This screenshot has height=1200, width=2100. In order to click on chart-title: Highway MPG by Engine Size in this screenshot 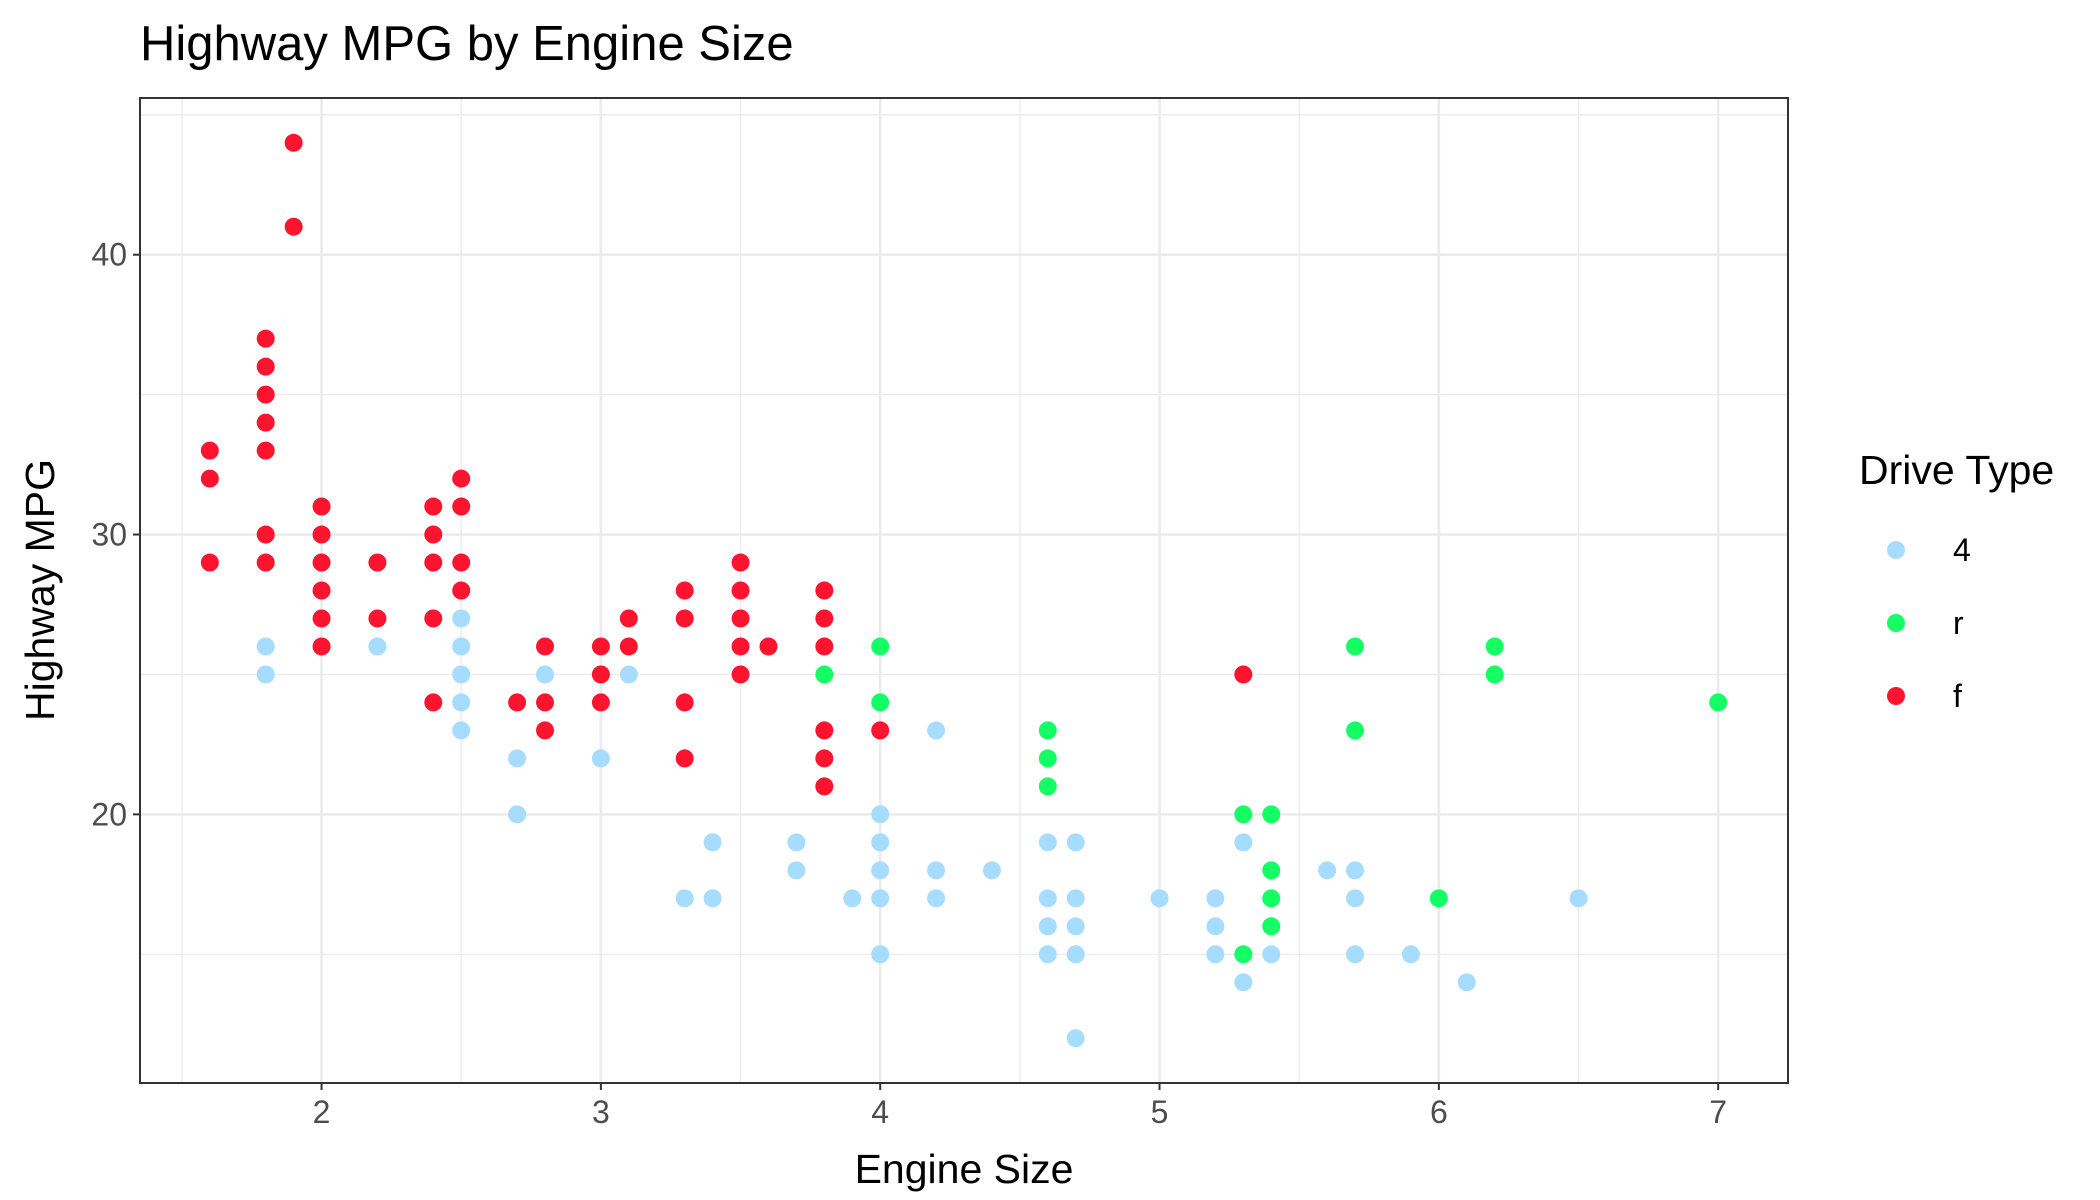, I will do `click(467, 44)`.